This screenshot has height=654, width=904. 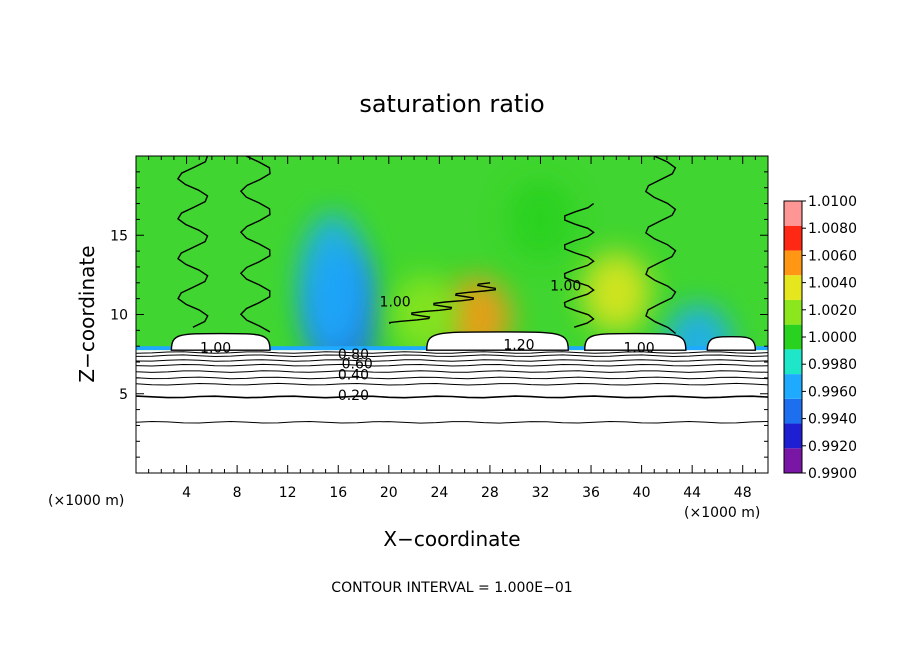 What do you see at coordinates (338, 493) in the screenshot?
I see `x-tick-label: 16` at bounding box center [338, 493].